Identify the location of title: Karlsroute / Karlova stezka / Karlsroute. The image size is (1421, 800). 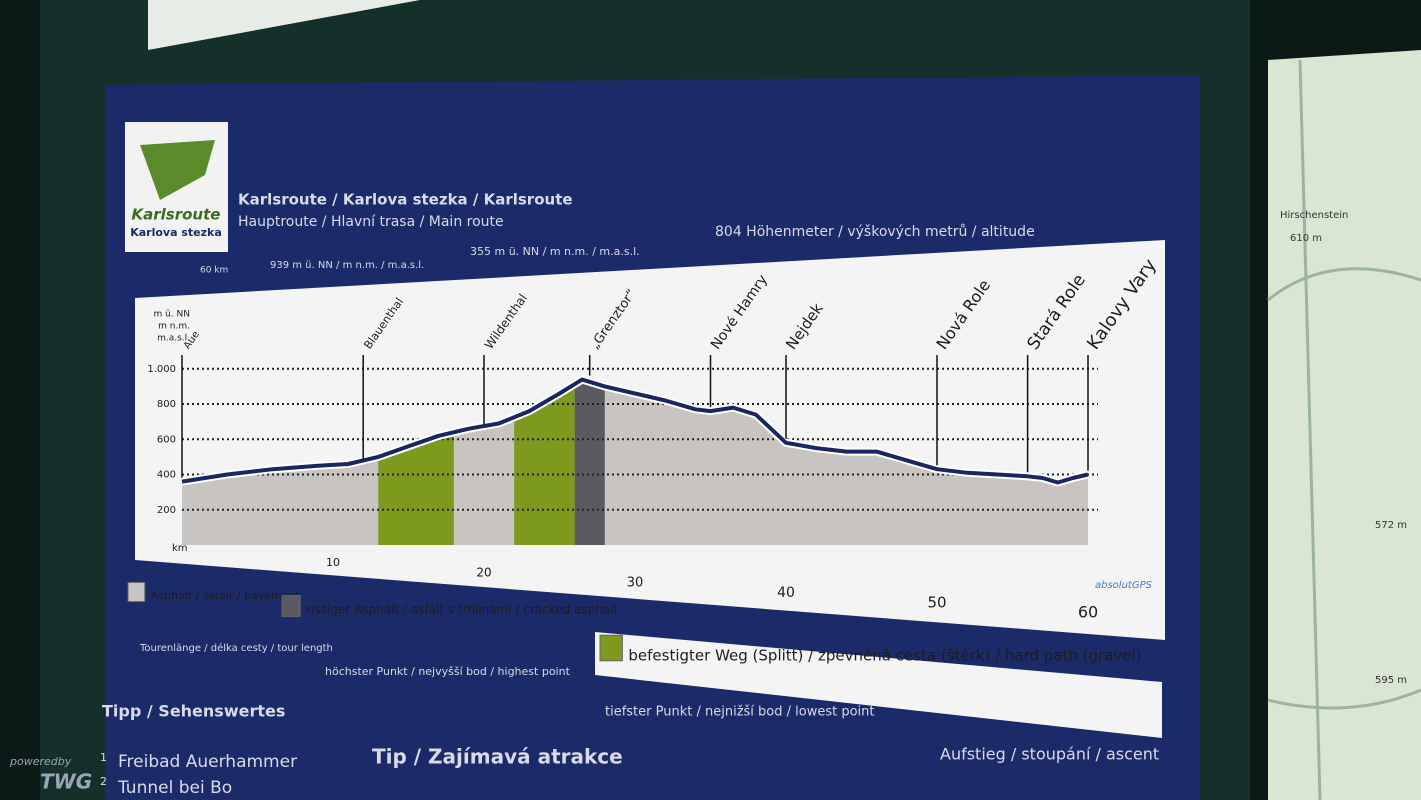
(405, 200).